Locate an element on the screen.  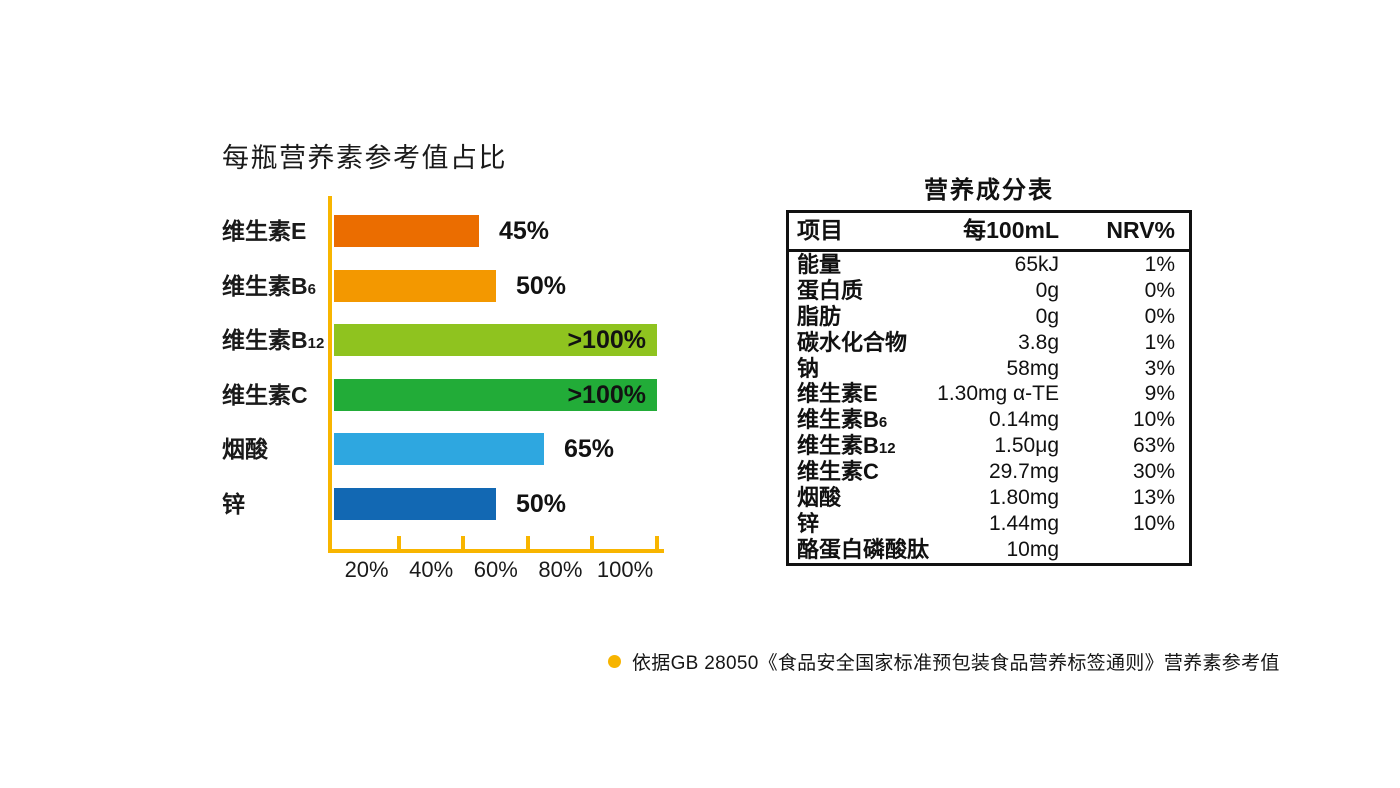
table-row: 碳水化合物 3.8g 1% is located at coordinates (989, 343).